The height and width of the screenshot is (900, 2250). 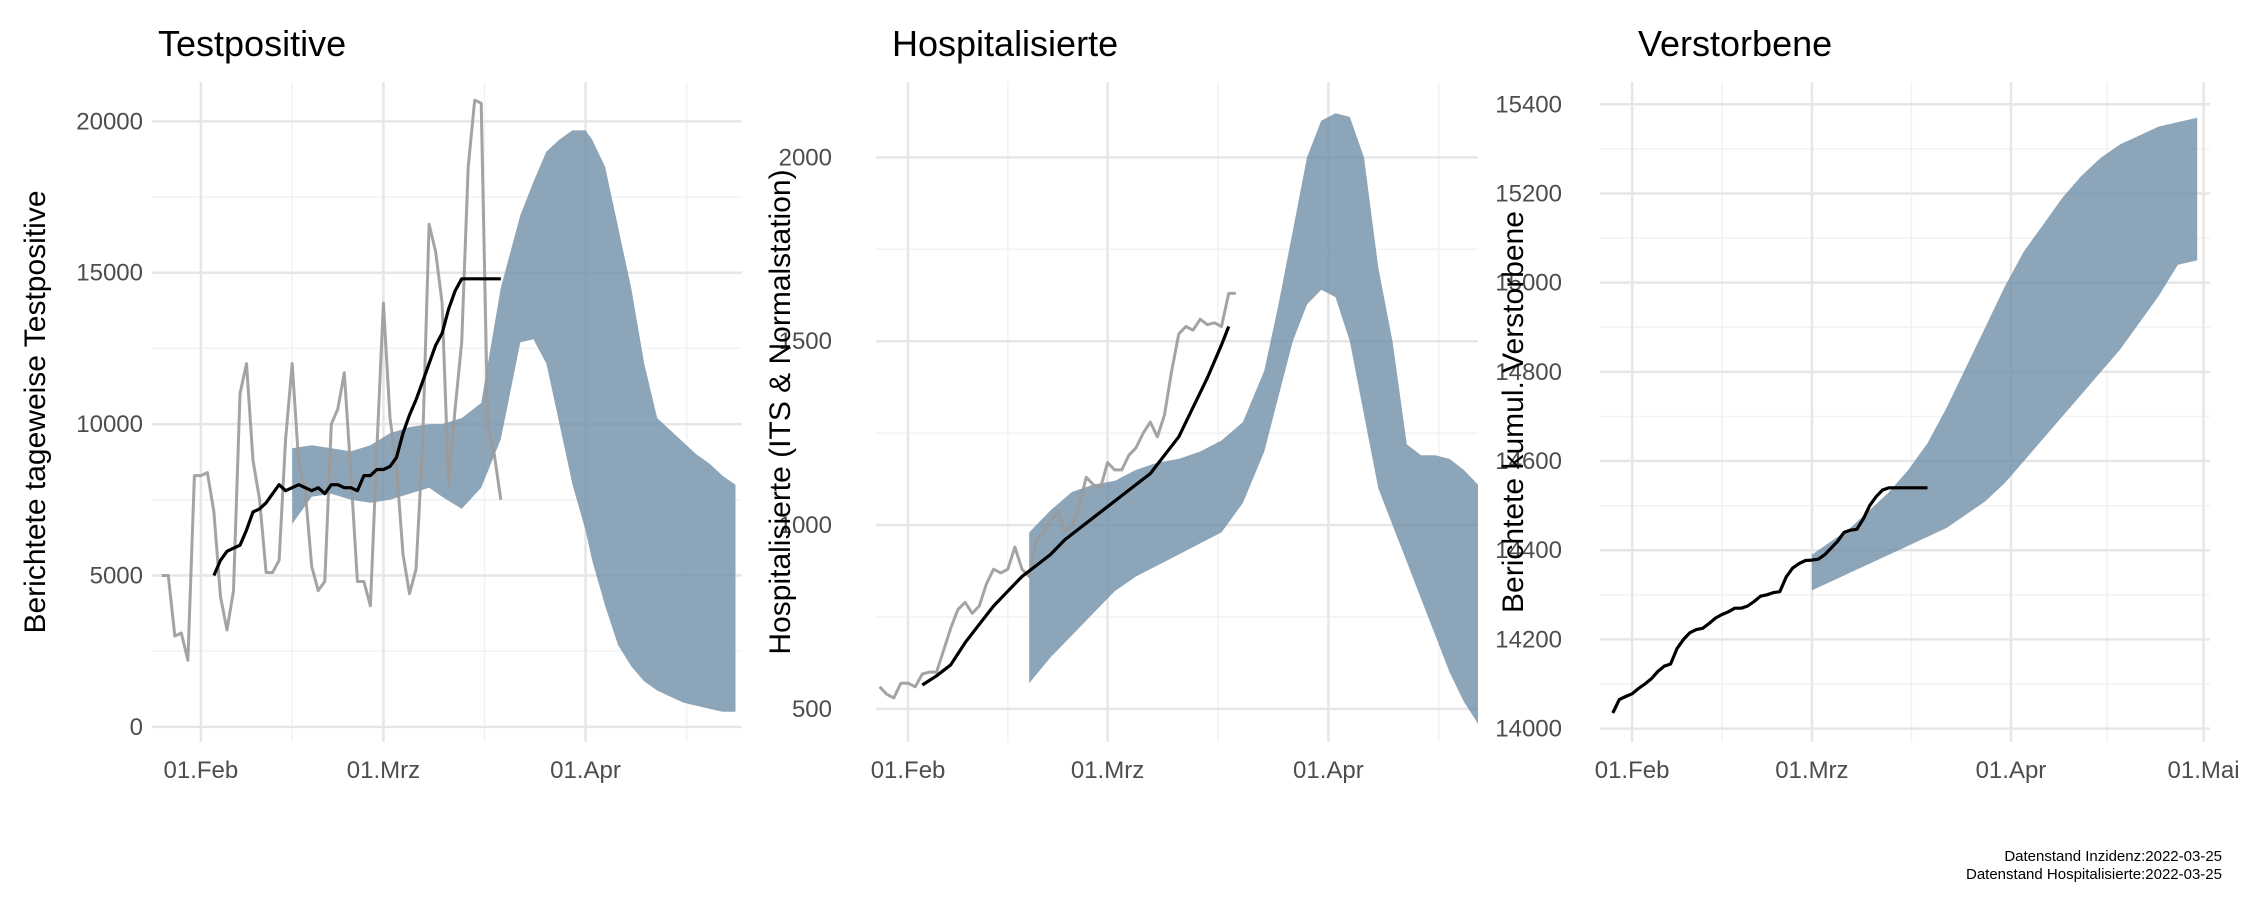 What do you see at coordinates (805, 341) in the screenshot?
I see `y-tick-label: 1500` at bounding box center [805, 341].